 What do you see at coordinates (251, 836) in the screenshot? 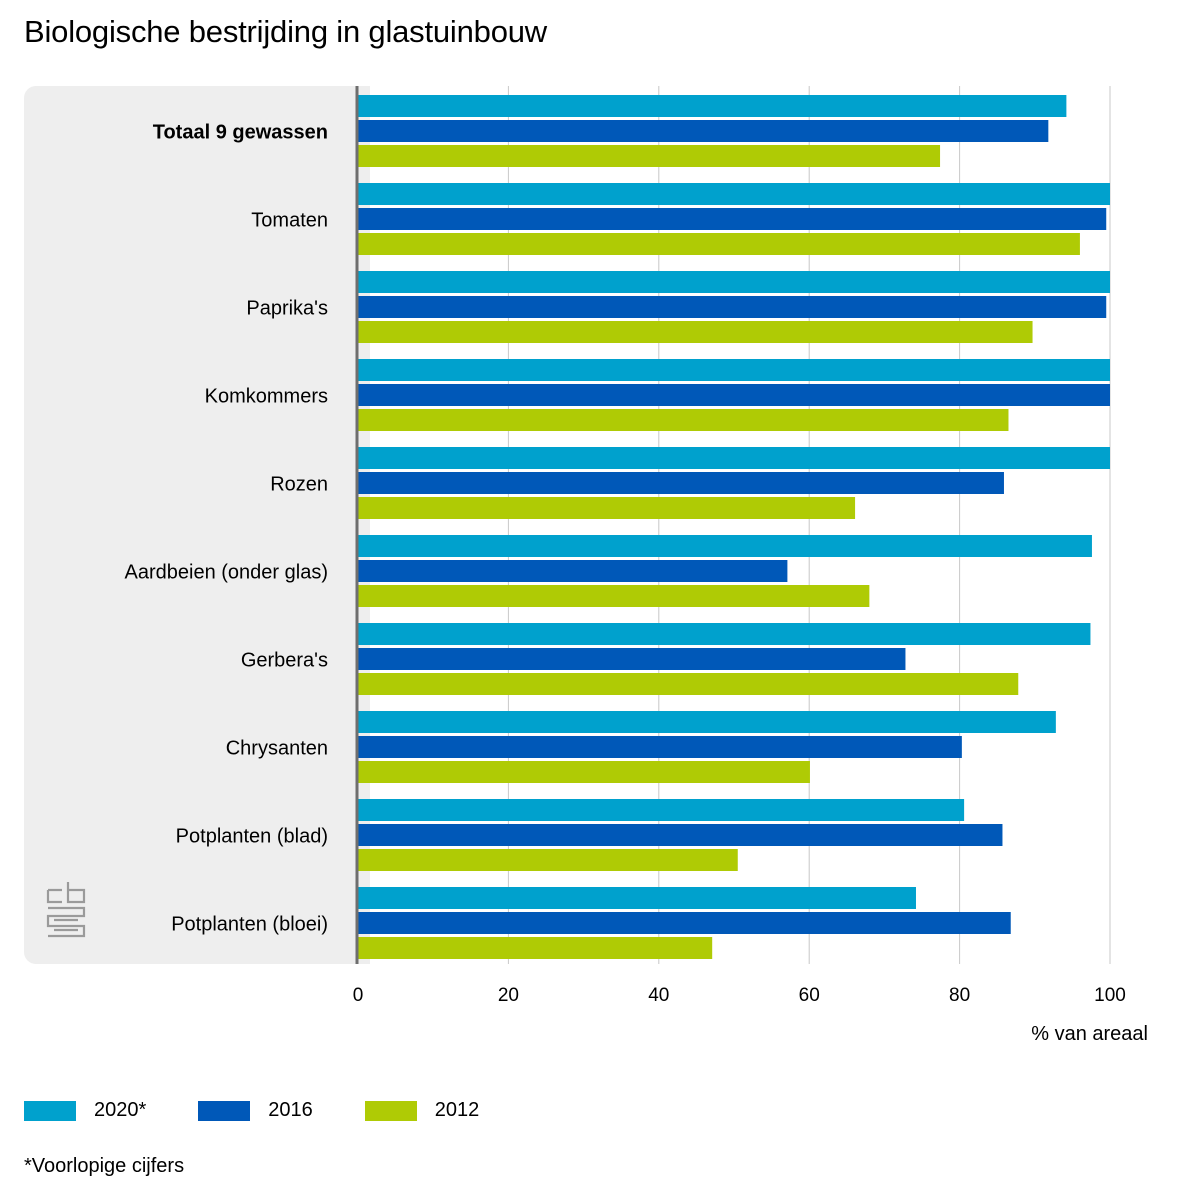
I see `category-label: Potplanten (blad)` at bounding box center [251, 836].